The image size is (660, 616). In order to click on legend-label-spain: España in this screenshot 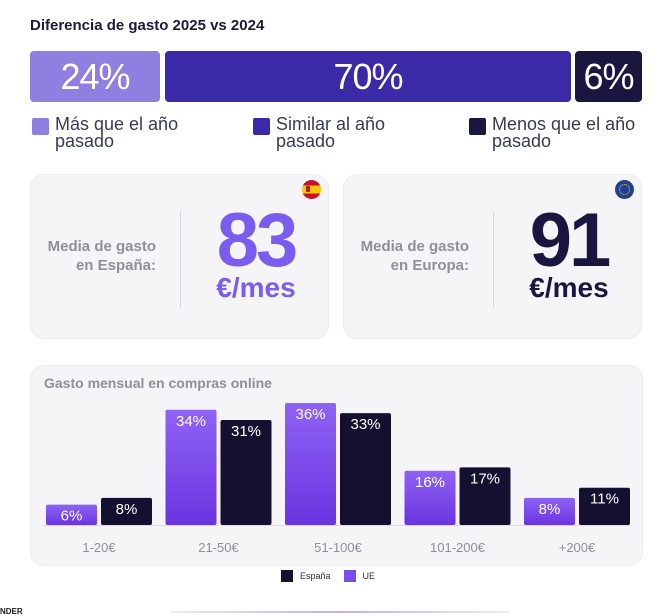, I will do `click(315, 576)`.